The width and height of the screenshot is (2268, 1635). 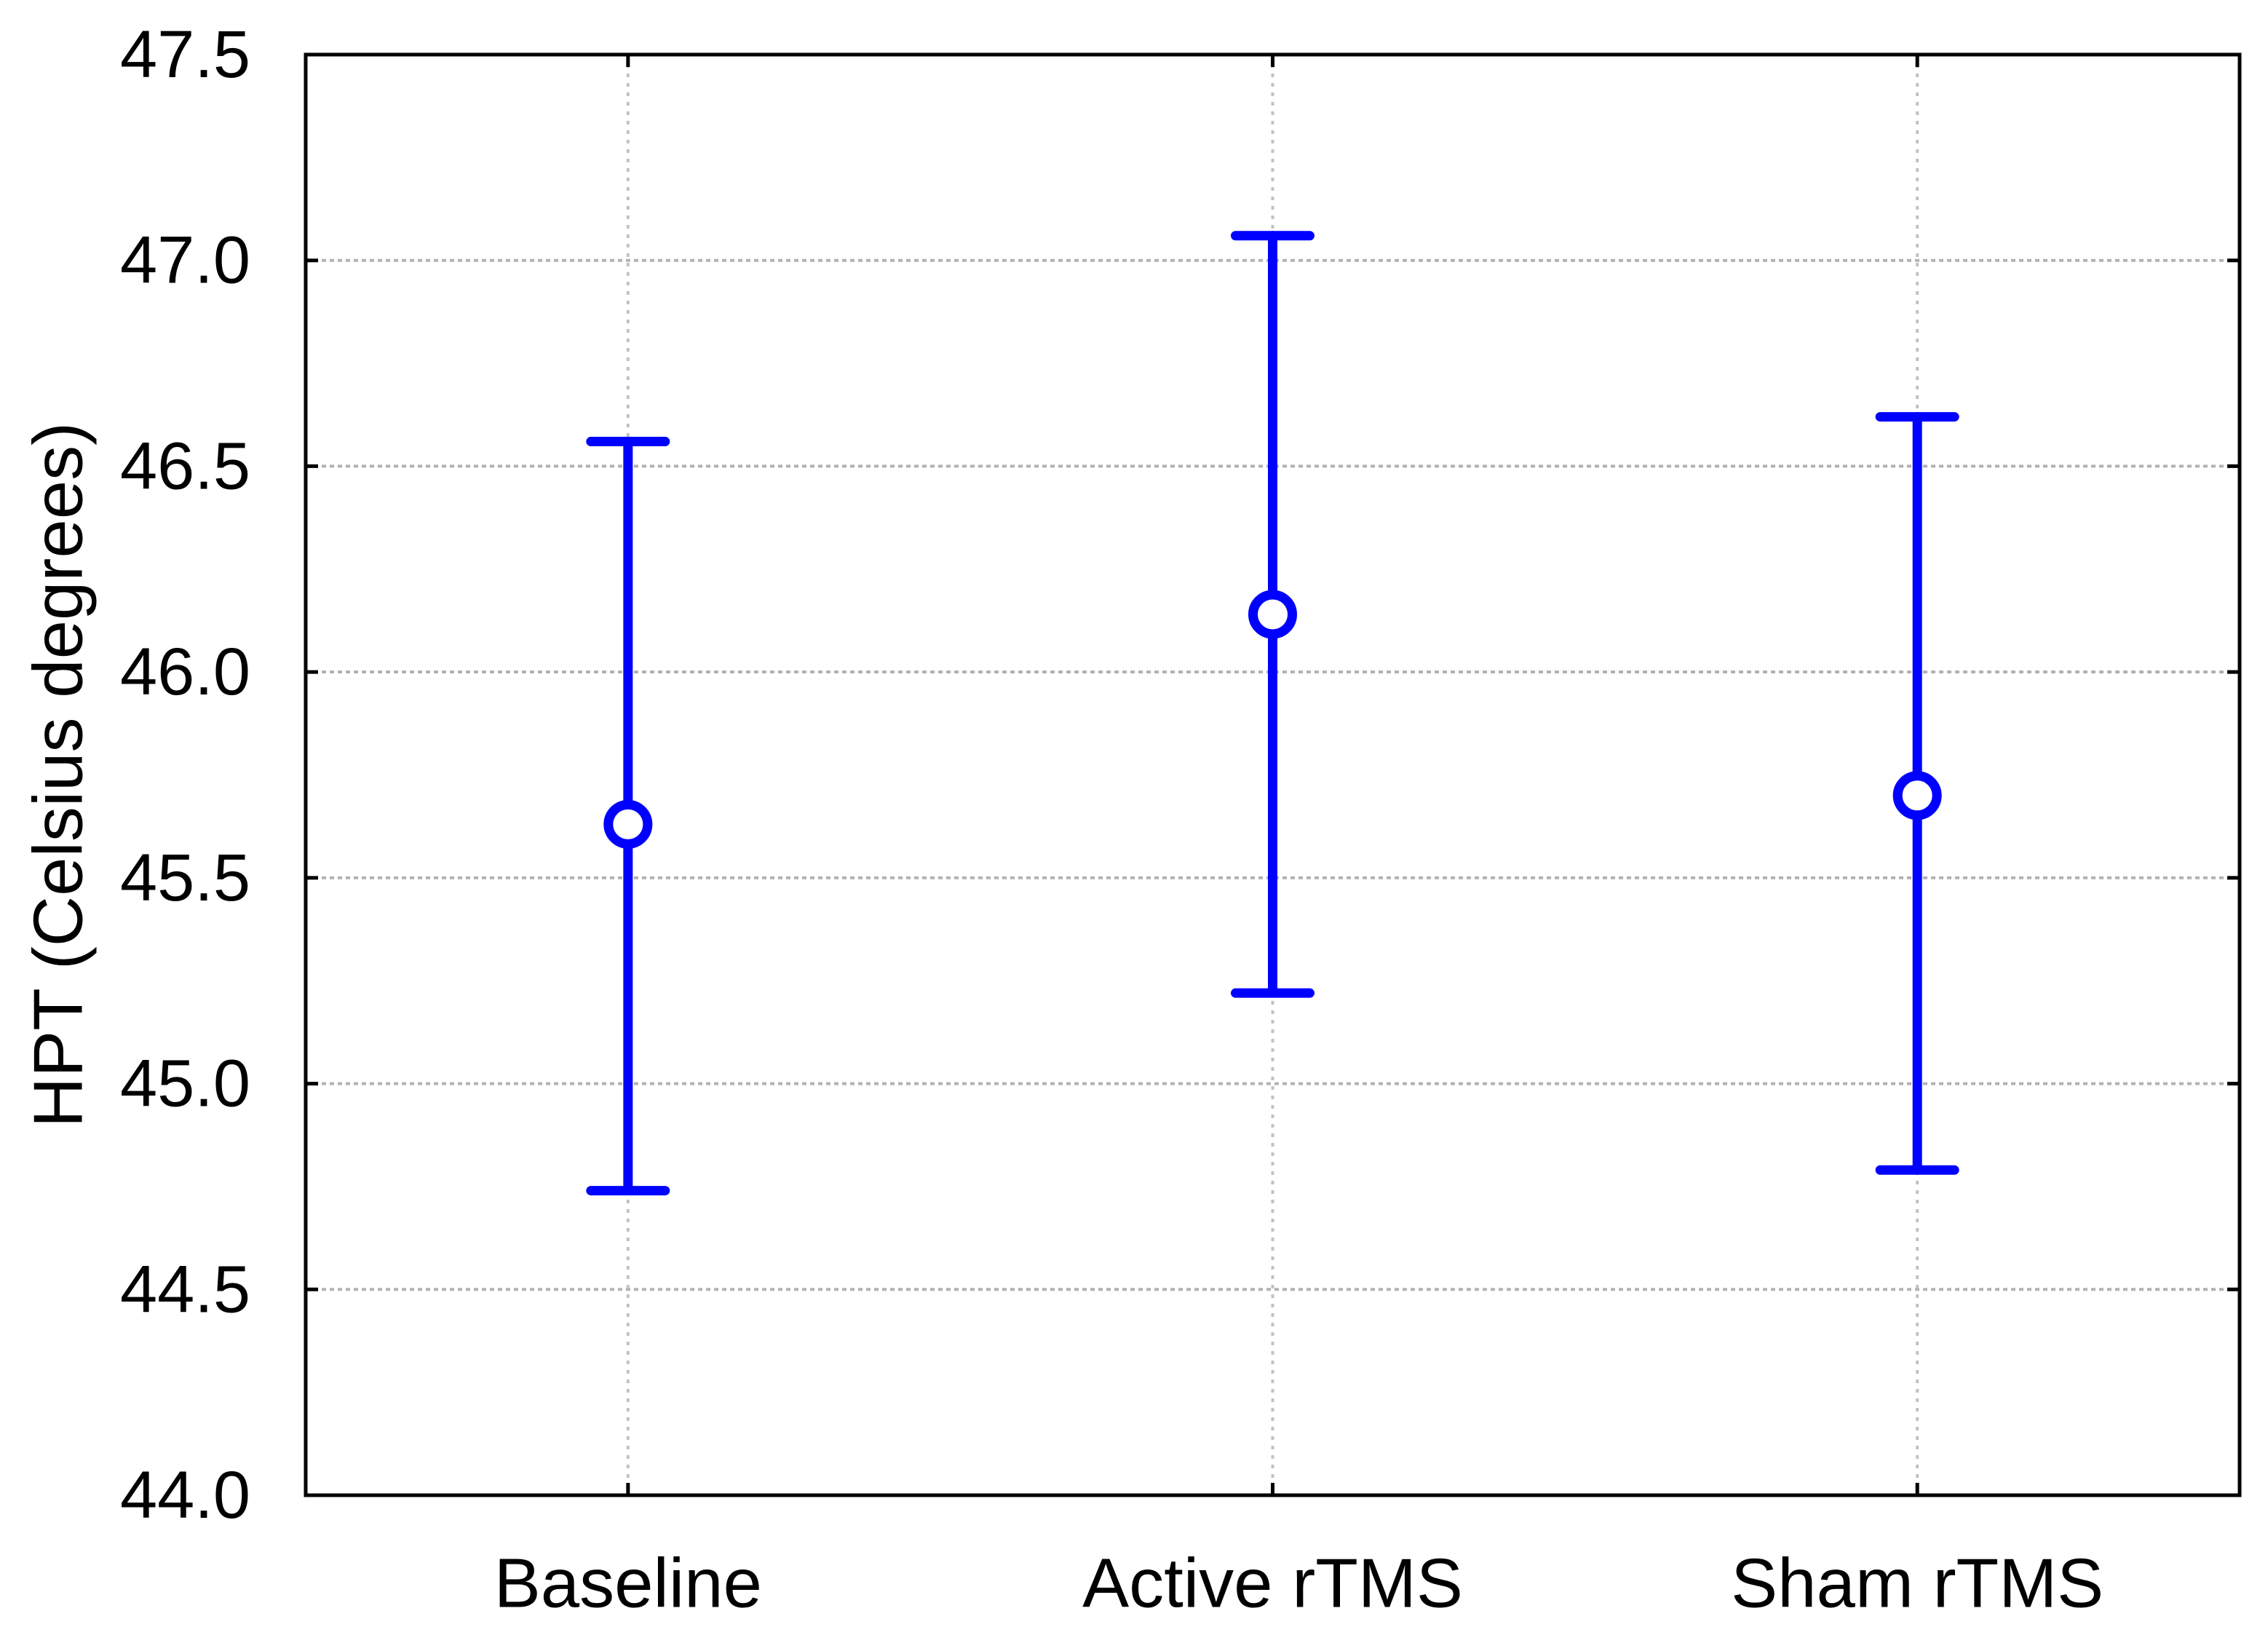 I want to click on y-axis-title: HPT (Celsius degrees), so click(x=59, y=775).